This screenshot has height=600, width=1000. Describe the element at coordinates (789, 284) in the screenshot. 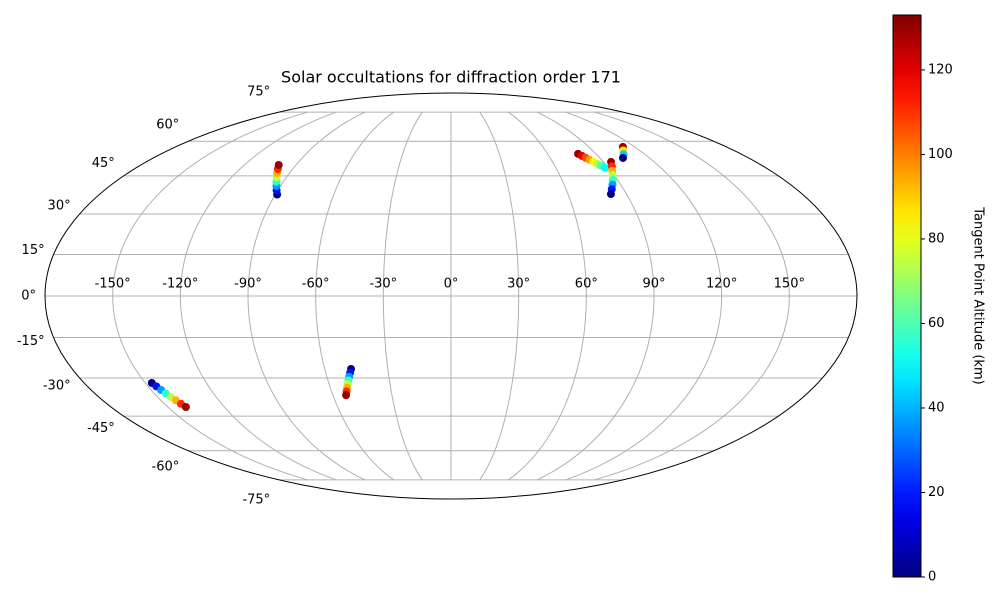

I see `x-tick-label: 150°` at that location.